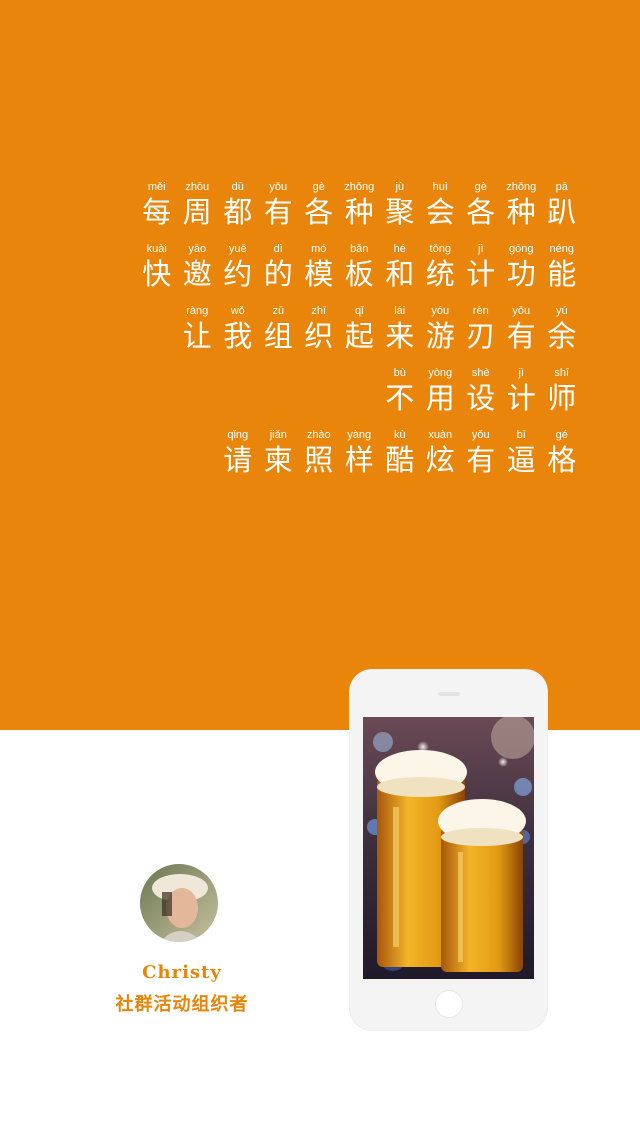 This screenshot has height=1136, width=640. I want to click on pinyin: yú, so click(561, 311).